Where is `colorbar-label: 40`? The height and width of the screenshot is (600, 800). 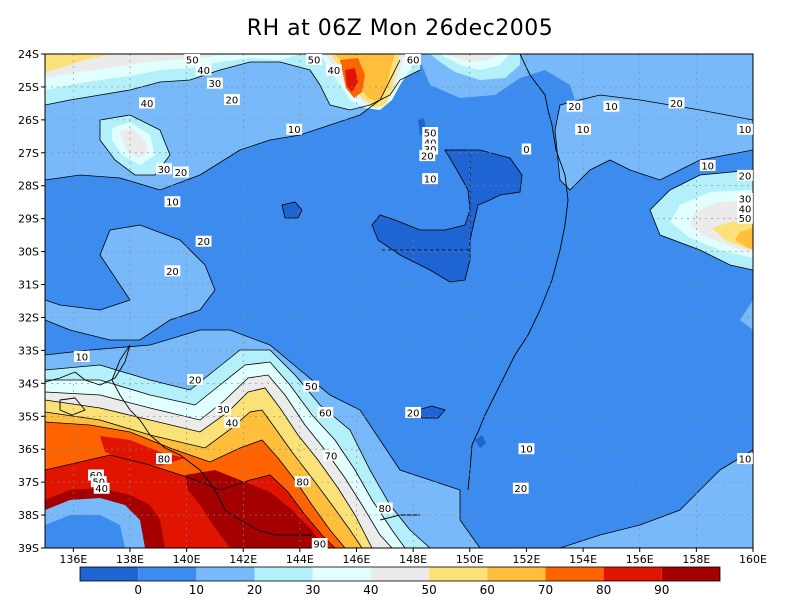 colorbar-label: 40 is located at coordinates (370, 590).